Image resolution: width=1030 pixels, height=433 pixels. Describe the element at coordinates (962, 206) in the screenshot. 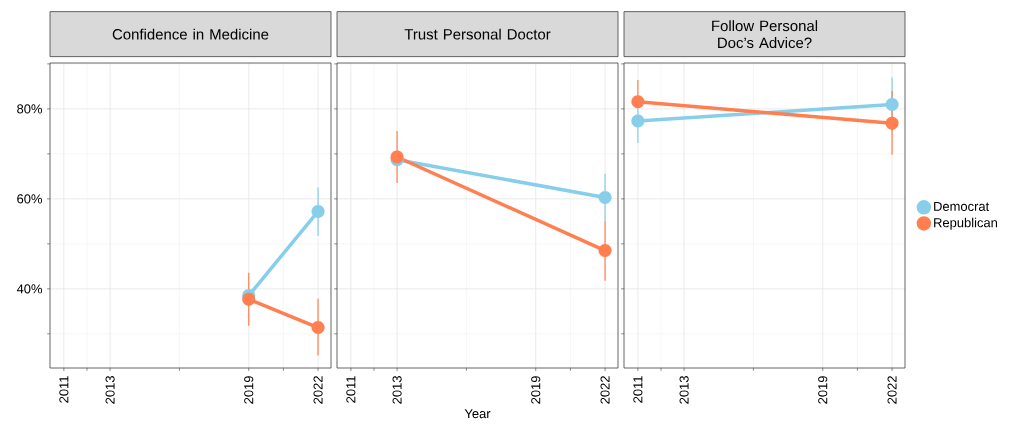

I see `legend-label: Democrat` at that location.